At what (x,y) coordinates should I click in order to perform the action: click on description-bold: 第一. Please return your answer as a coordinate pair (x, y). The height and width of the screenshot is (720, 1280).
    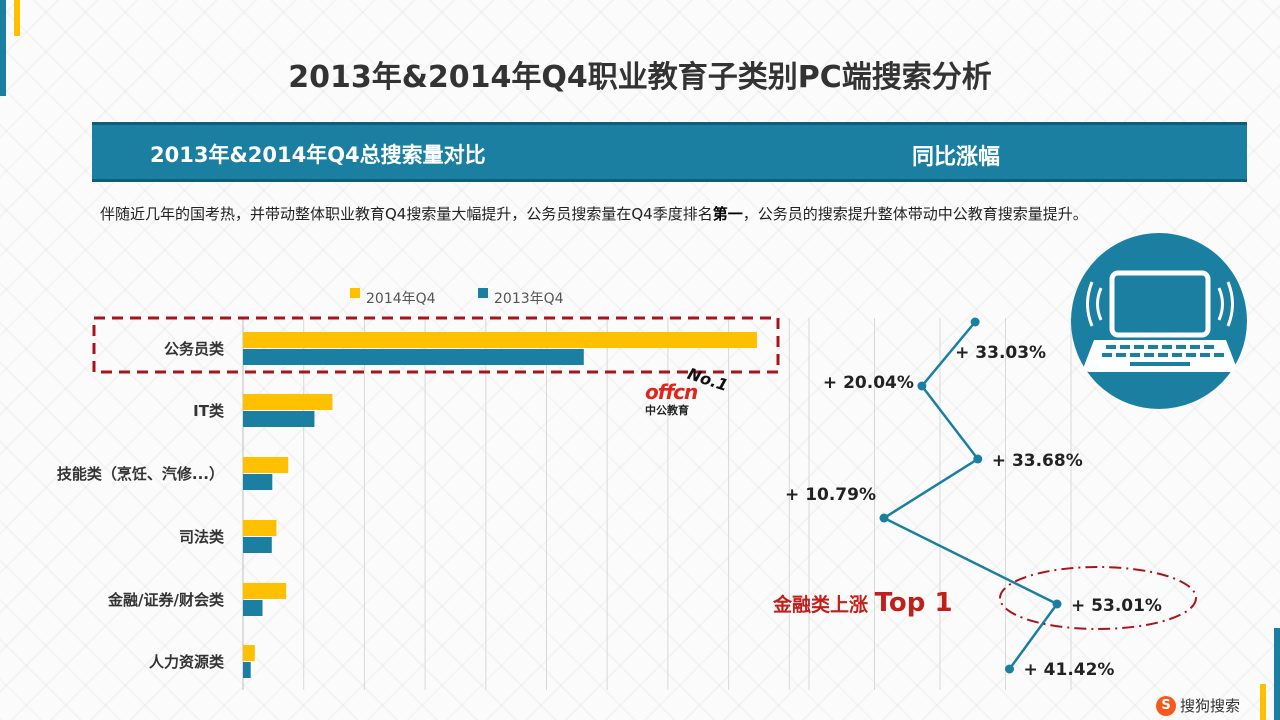
    Looking at the image, I should click on (727, 214).